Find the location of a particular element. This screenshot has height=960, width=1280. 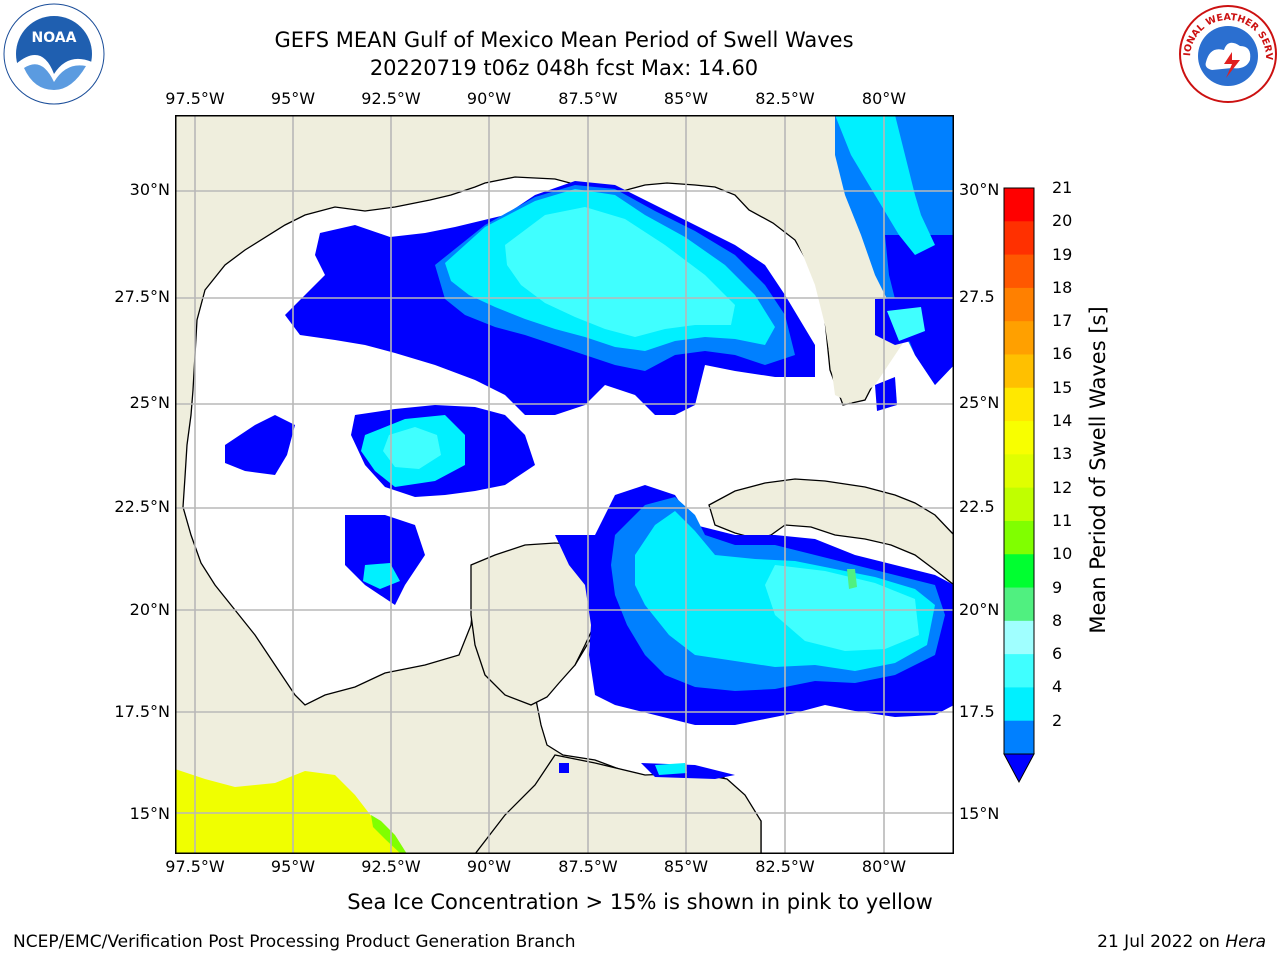

colorbar-tick-label: 18 is located at coordinates (1062, 287).